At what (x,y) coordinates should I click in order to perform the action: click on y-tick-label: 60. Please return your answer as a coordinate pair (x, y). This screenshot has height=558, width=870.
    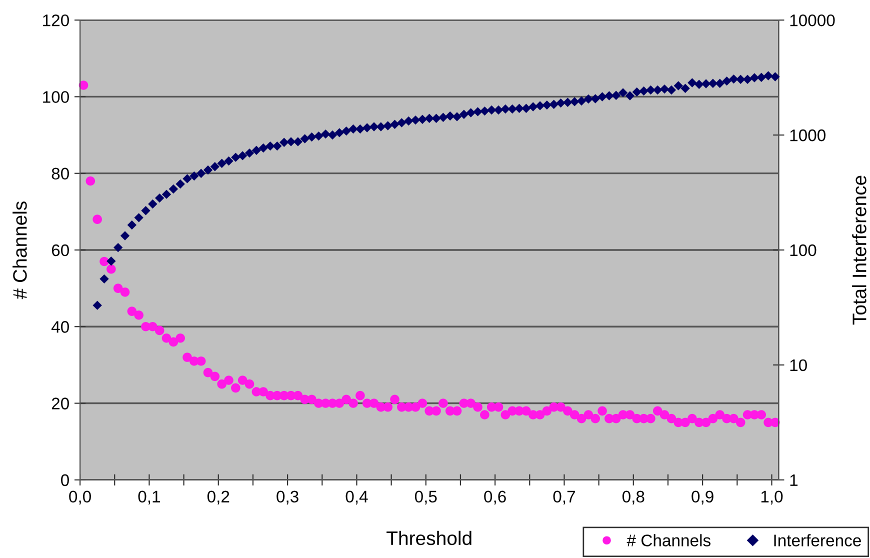
    Looking at the image, I should click on (60, 250).